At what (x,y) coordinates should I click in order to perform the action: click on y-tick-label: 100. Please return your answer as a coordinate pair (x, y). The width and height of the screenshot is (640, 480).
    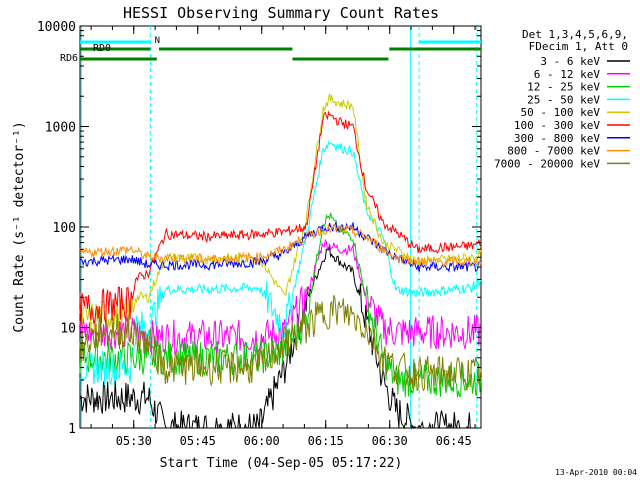
    Looking at the image, I should click on (64, 228).